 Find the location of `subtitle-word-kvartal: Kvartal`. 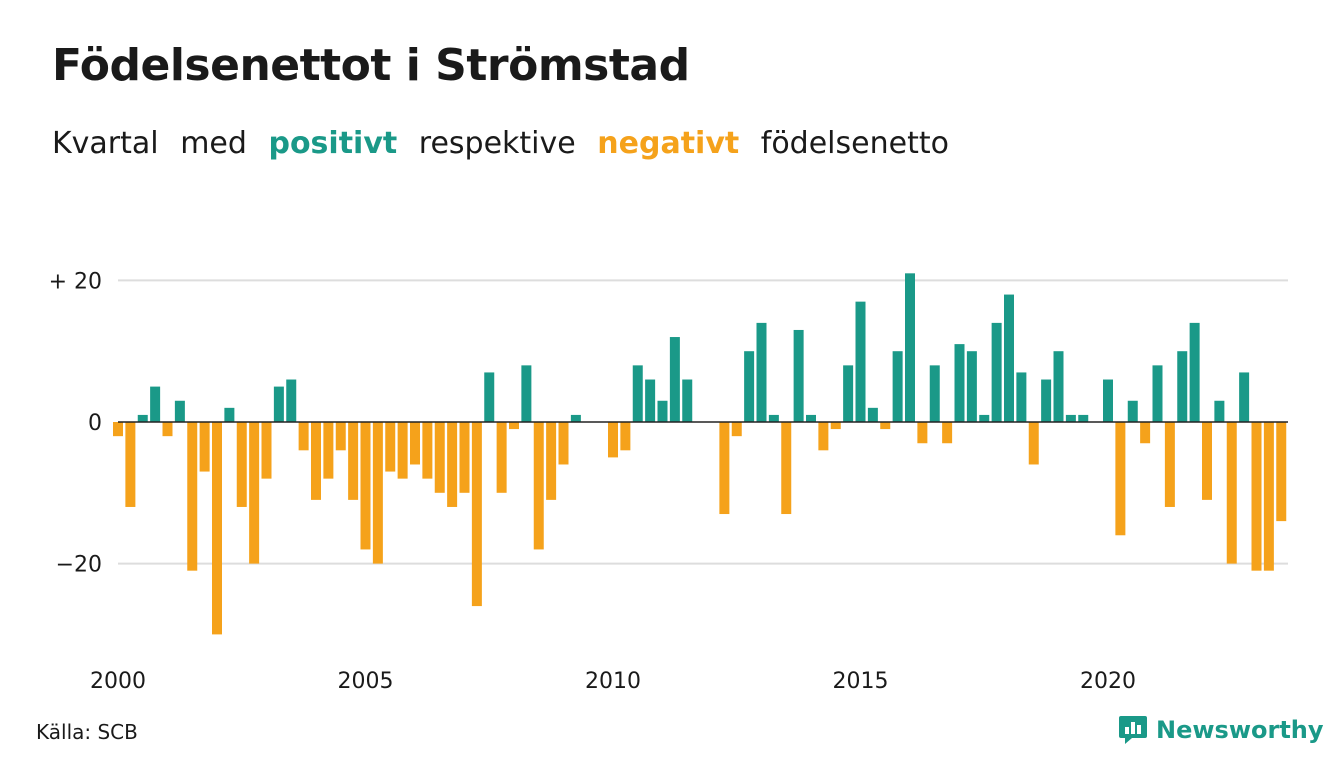

subtitle-word-kvartal: Kvartal is located at coordinates (105, 143).